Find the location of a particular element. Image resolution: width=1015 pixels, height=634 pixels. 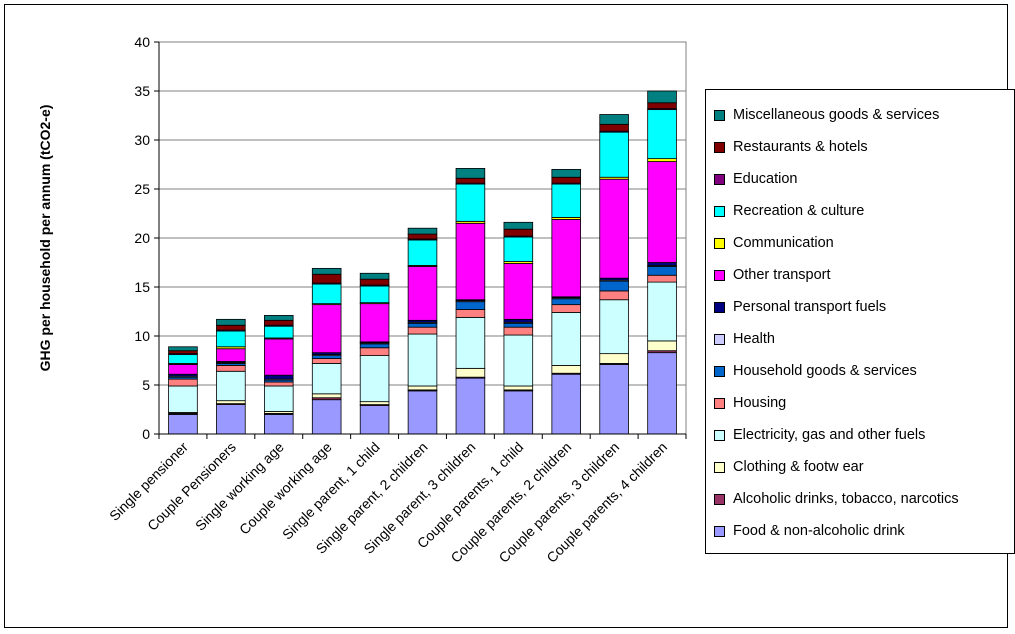

y-axis-ticks: 0 5 10 15 20 25 30 35 40 is located at coordinates (146, 238).